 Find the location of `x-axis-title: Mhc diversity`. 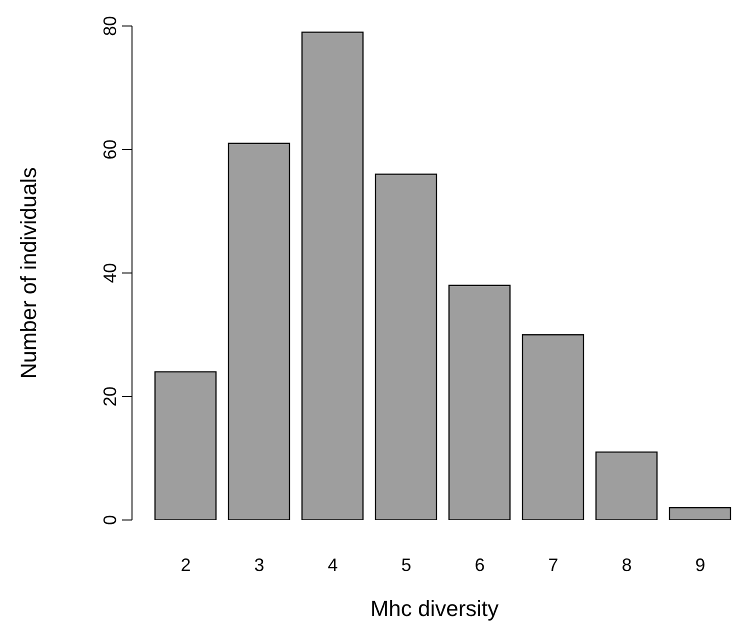

x-axis-title: Mhc diversity is located at coordinates (434, 608).